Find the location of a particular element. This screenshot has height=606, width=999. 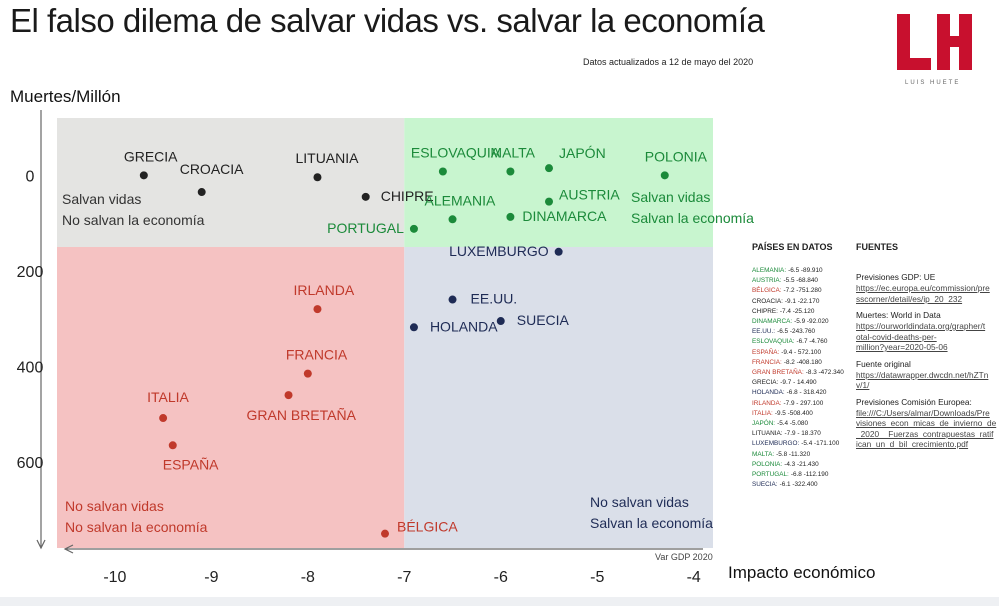

source-title: Previsiones GDP: UE is located at coordinates (896, 277).